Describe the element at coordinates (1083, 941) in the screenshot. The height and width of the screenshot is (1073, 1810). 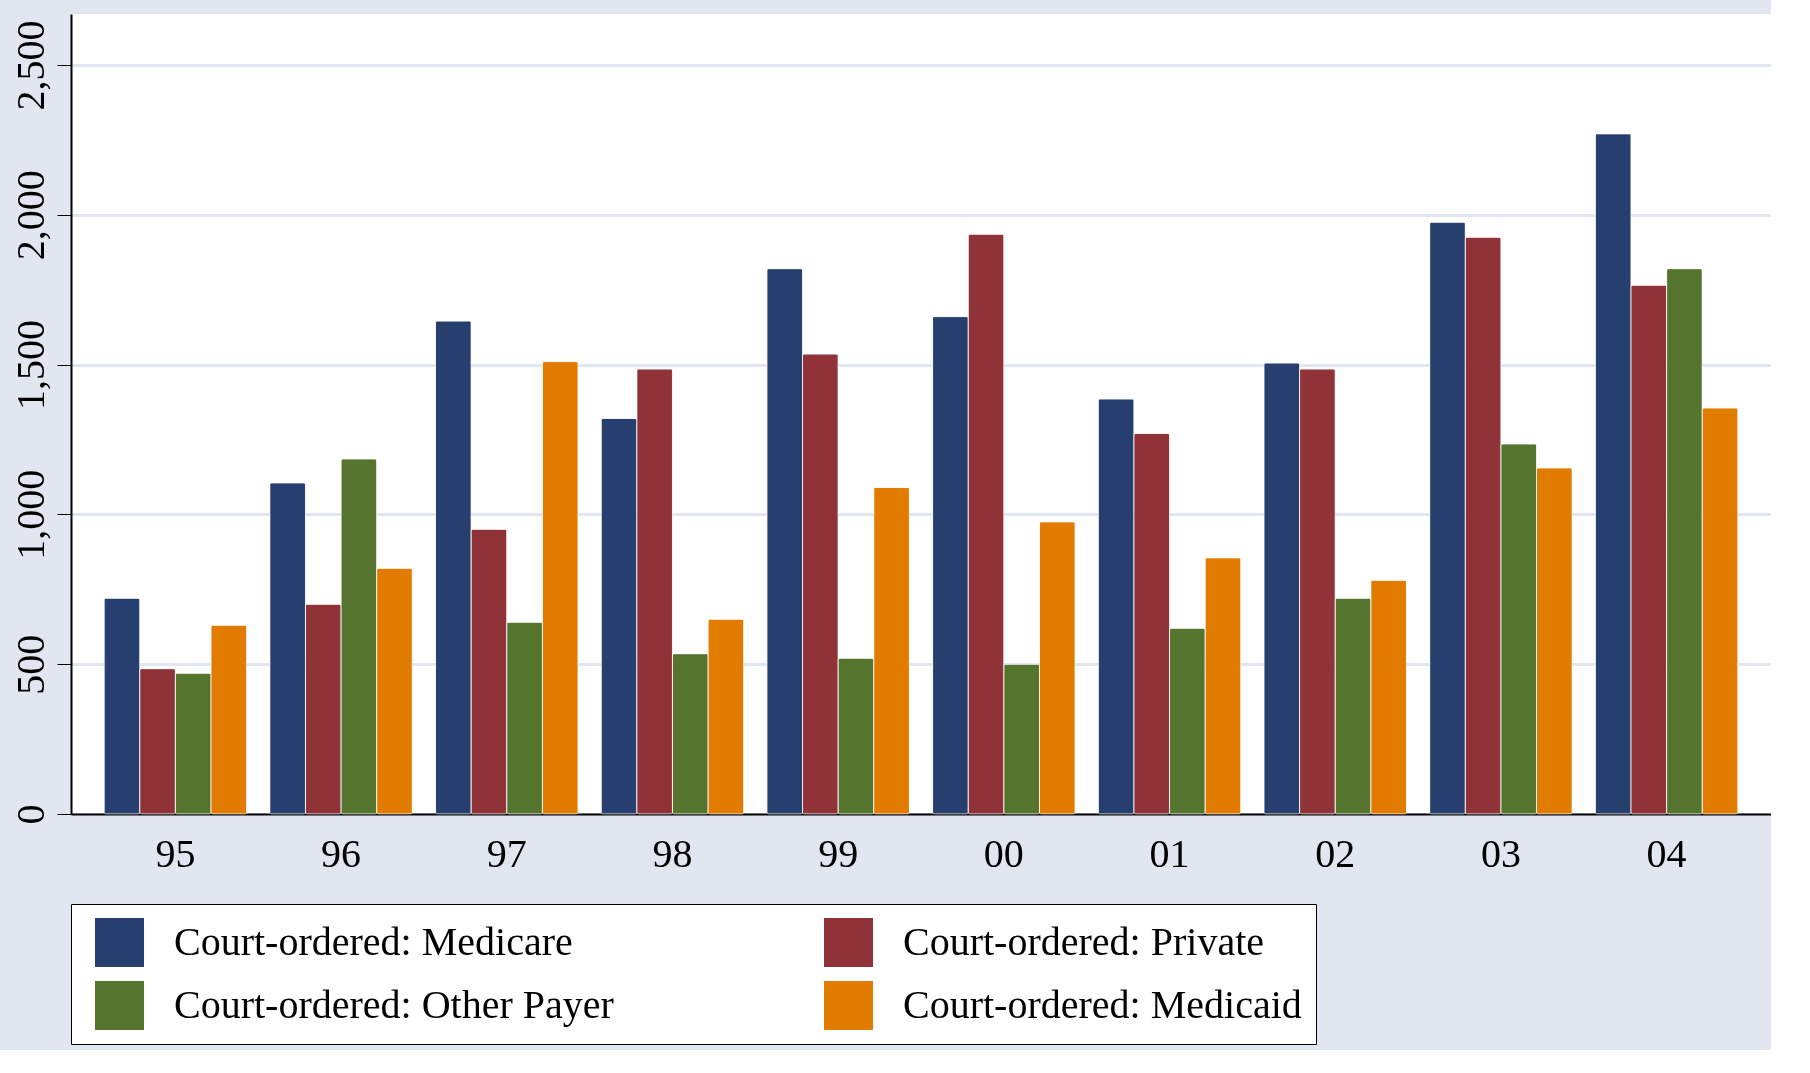
I see `legend-label: Court-ordered: Private` at that location.